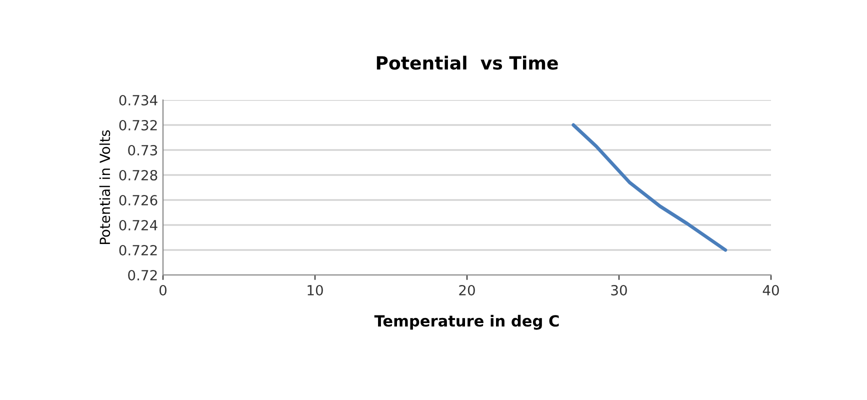 The width and height of the screenshot is (867, 400). Describe the element at coordinates (143, 150) in the screenshot. I see `y-tick-label: 0.73` at that location.